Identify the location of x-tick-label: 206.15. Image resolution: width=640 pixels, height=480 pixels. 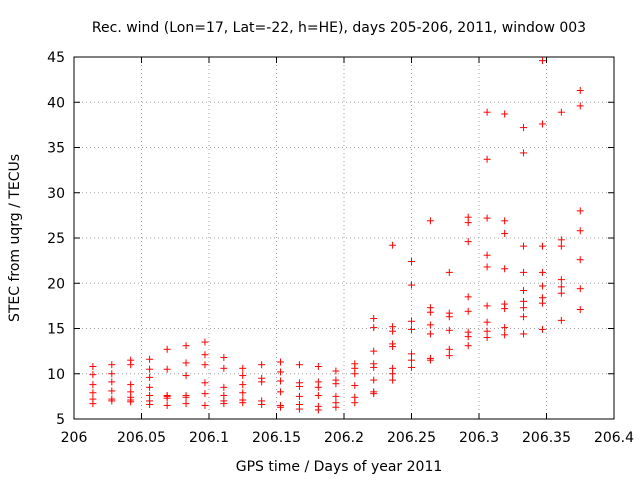
(276, 438).